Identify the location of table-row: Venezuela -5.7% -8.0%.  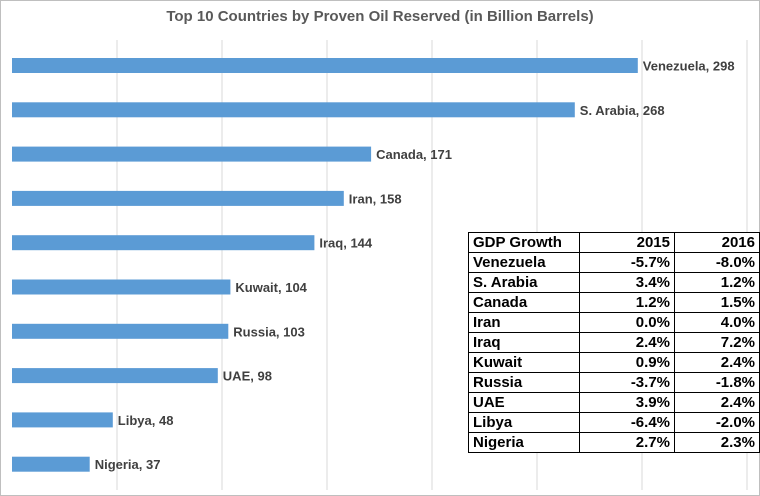
(614, 262).